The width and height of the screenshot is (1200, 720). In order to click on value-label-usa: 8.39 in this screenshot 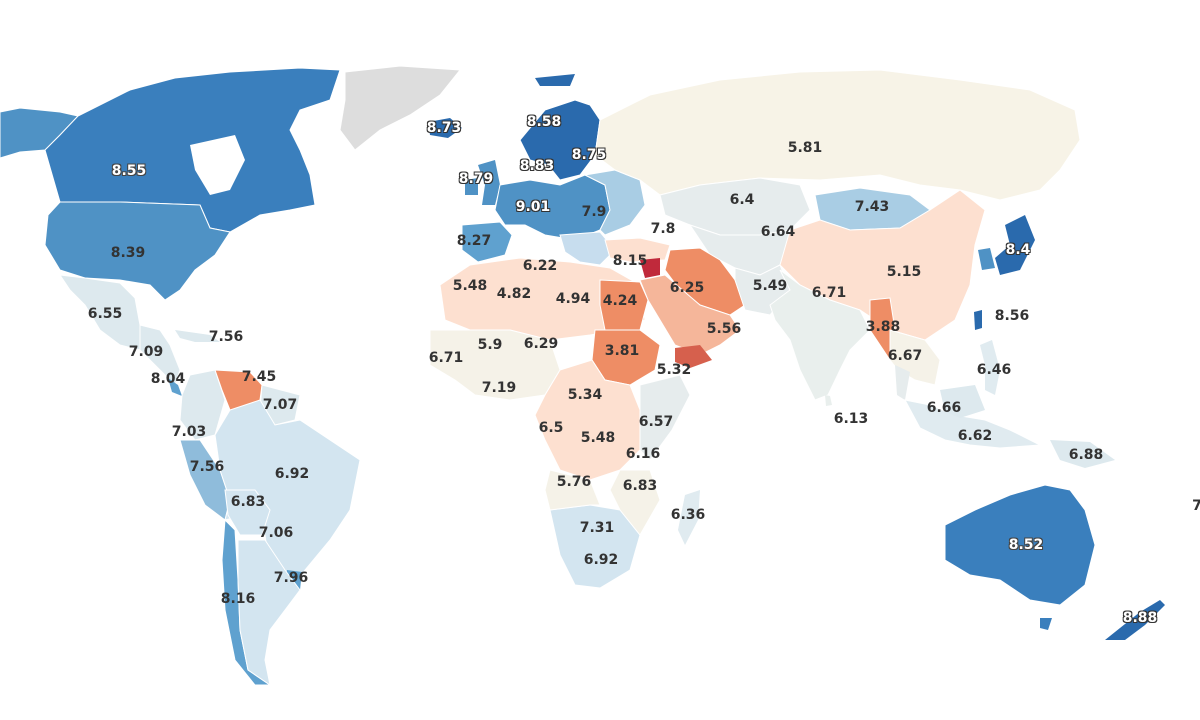, I will do `click(128, 253)`.